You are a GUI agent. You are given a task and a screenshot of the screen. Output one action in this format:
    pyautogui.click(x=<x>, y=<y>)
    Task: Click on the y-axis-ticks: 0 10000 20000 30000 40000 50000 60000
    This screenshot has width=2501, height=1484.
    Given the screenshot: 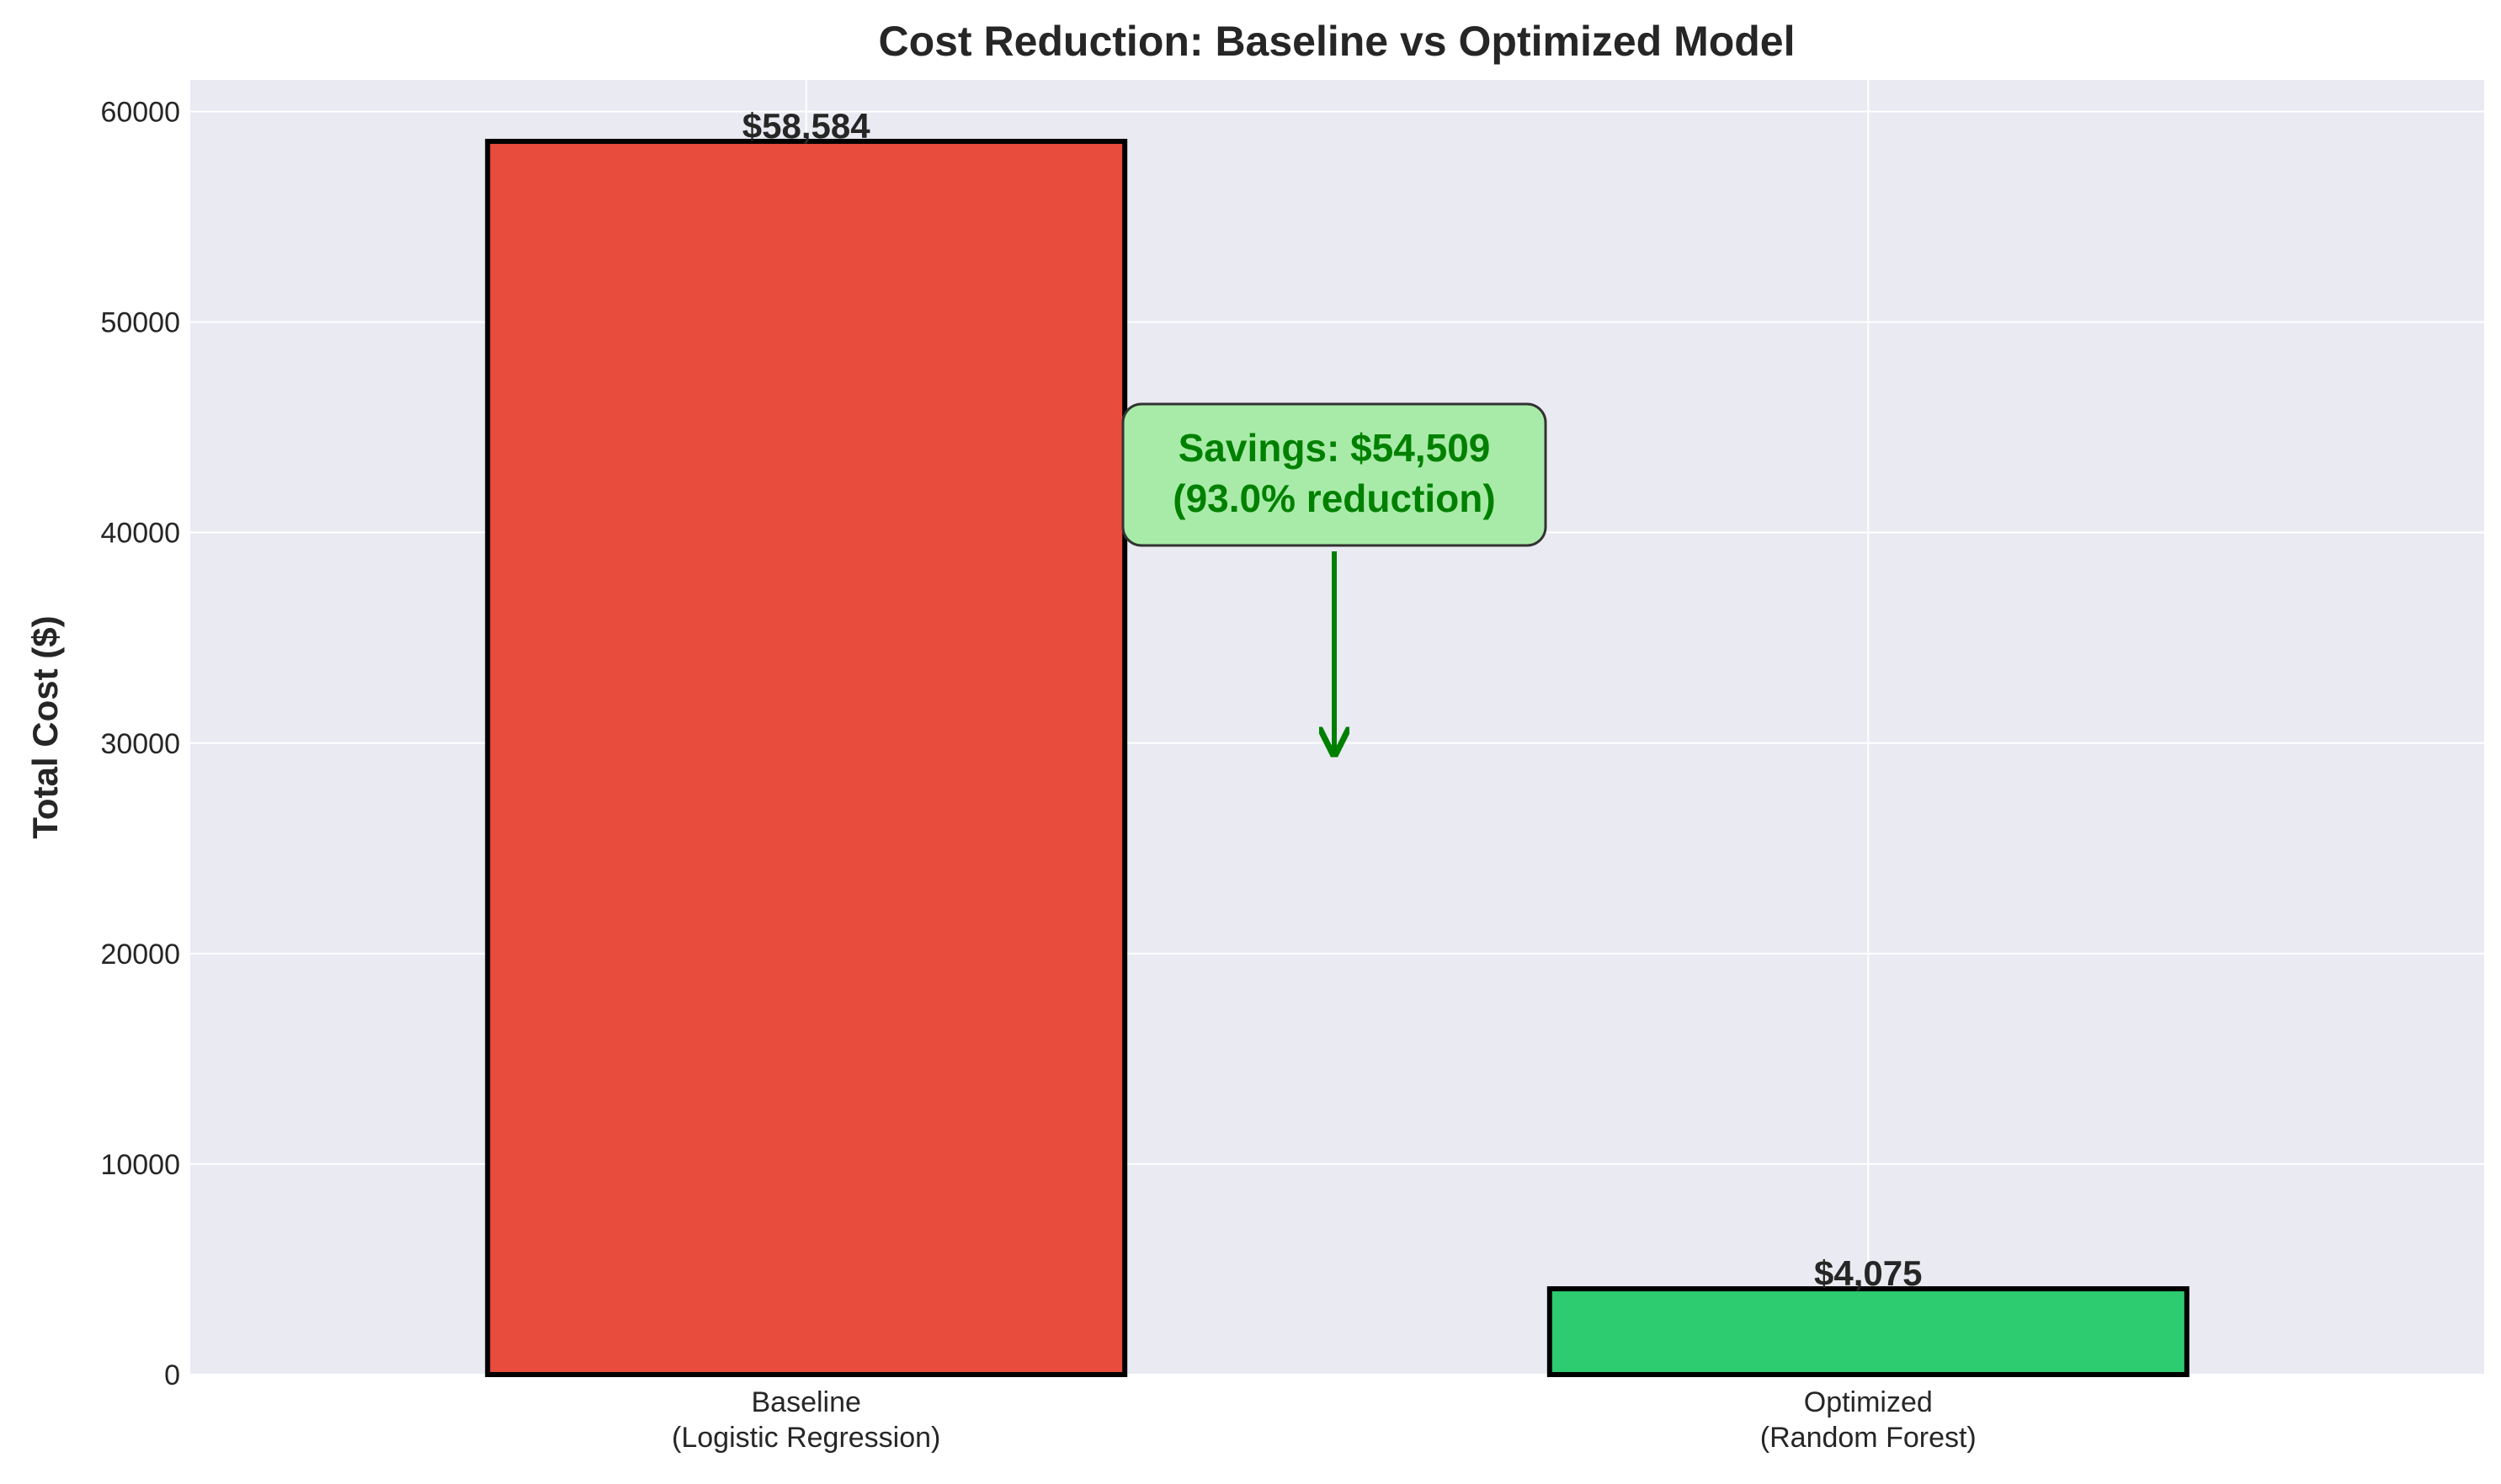 What is the action you would take?
    pyautogui.click(x=140, y=744)
    